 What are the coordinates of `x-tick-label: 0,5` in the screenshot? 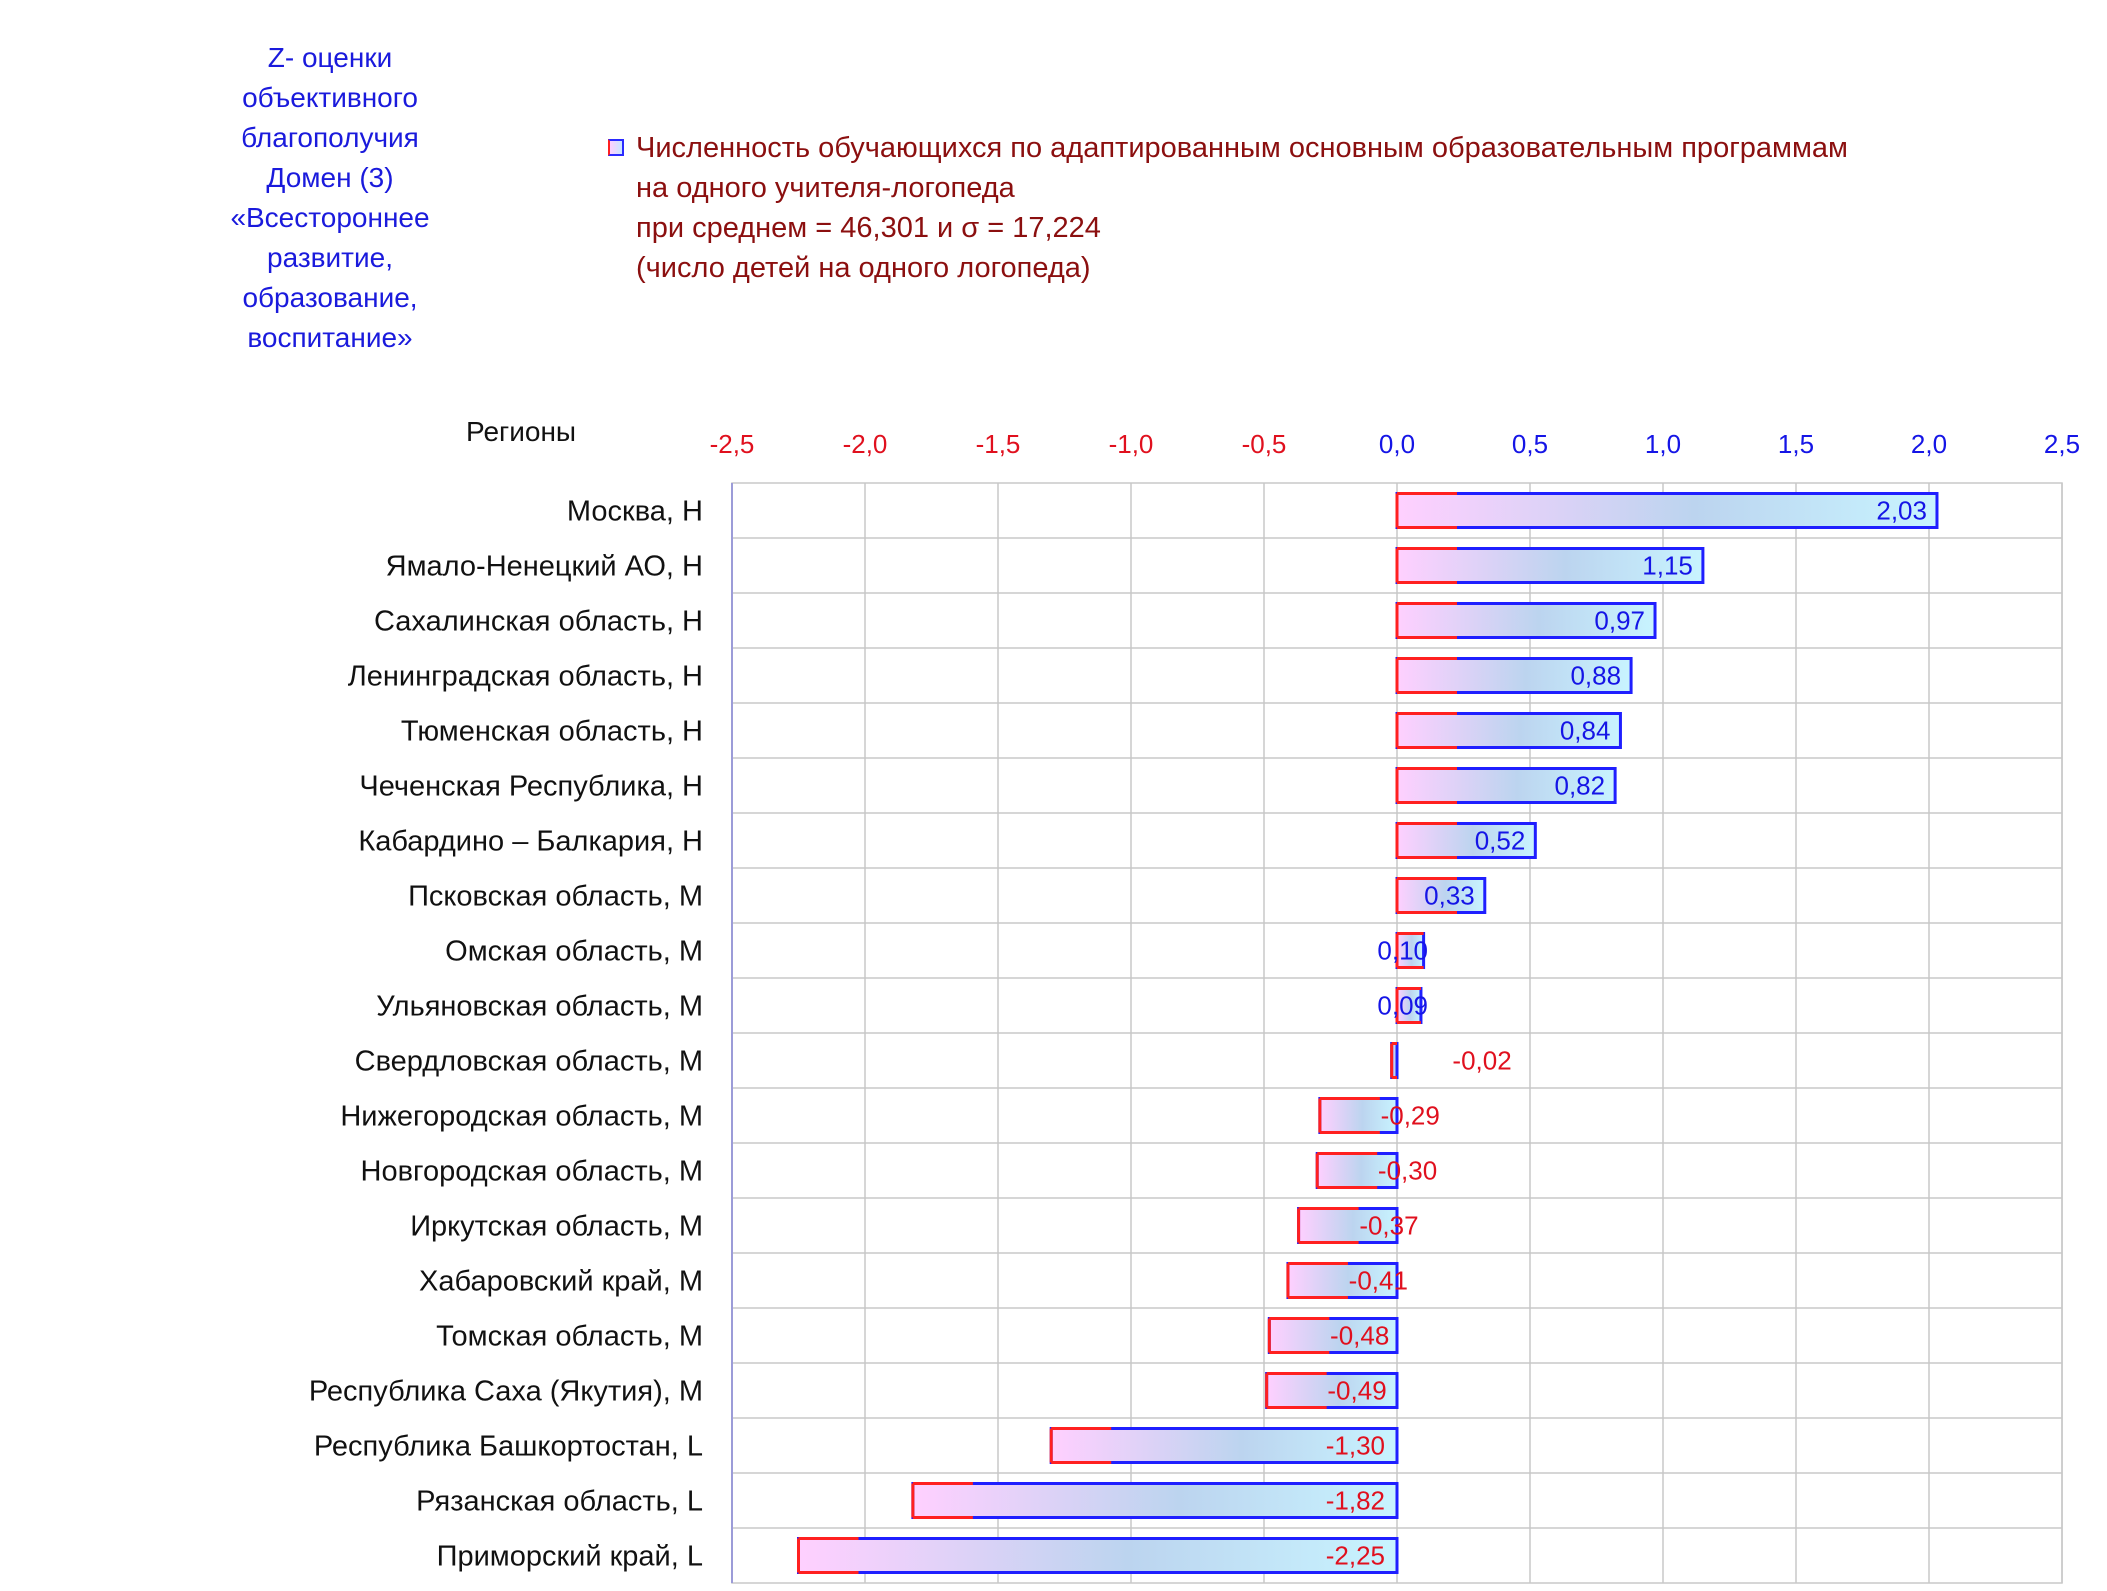 It's located at (1530, 444).